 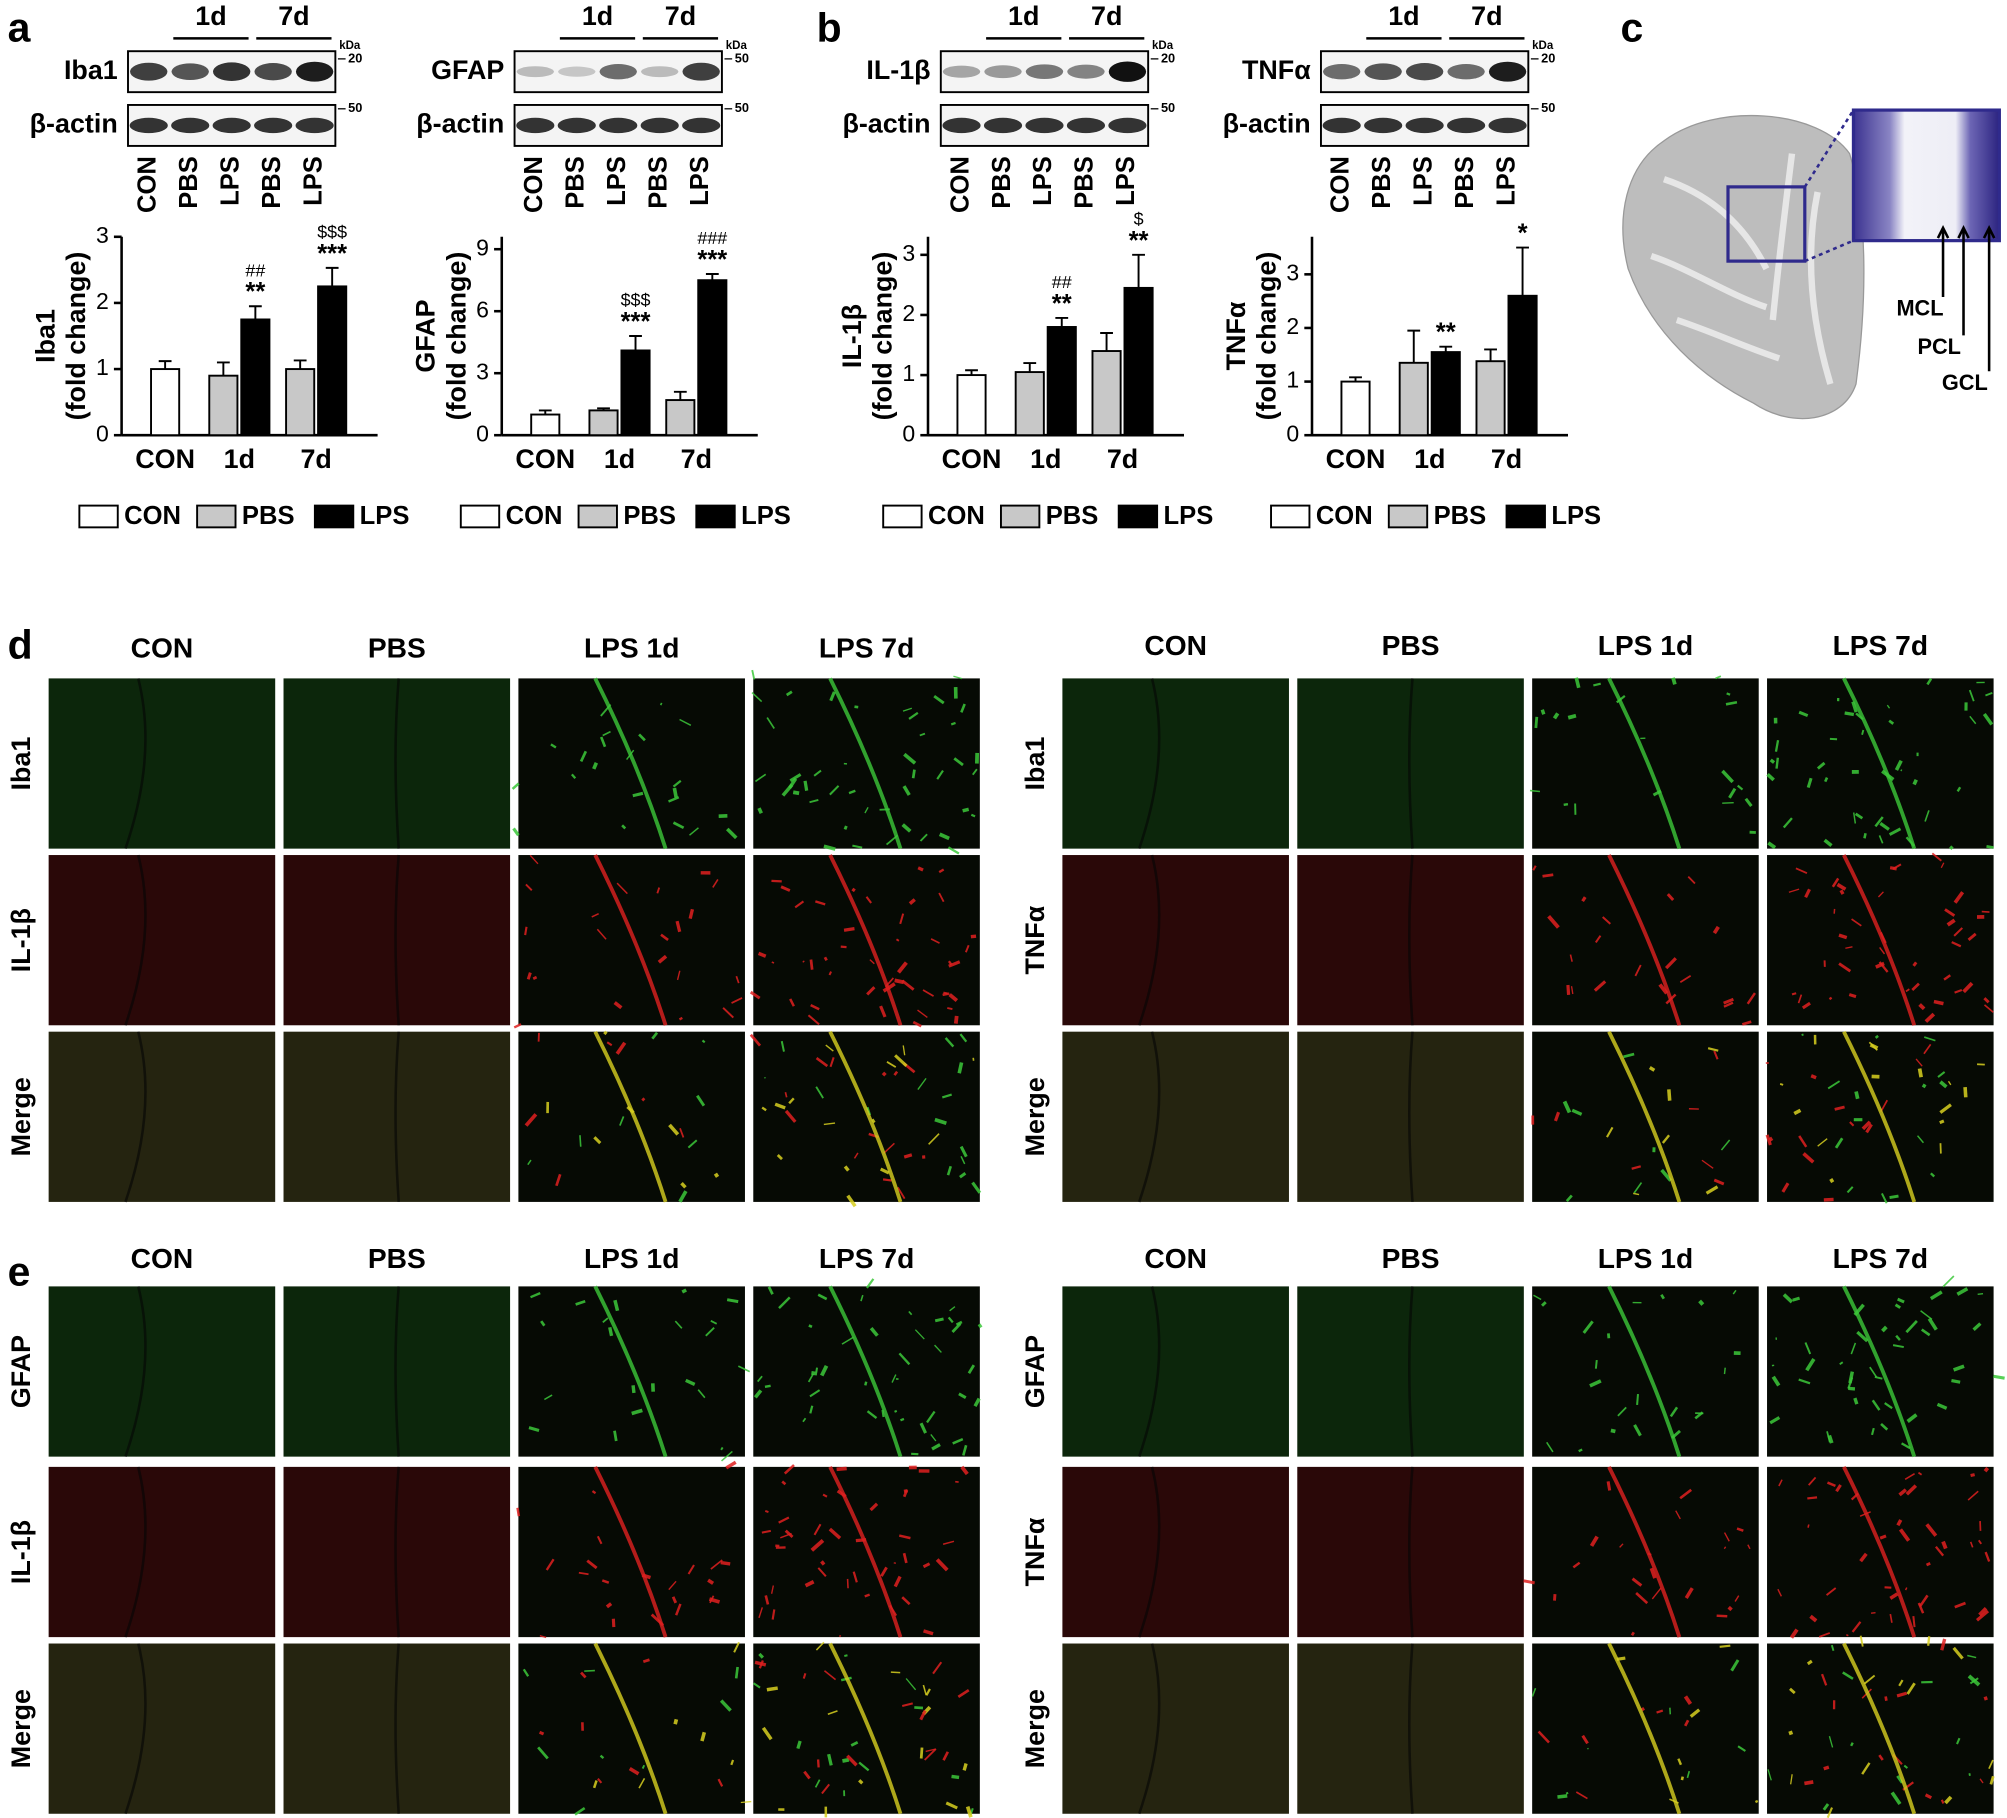 What do you see at coordinates (268, 516) in the screenshot?
I see `legend-label: PBS` at bounding box center [268, 516].